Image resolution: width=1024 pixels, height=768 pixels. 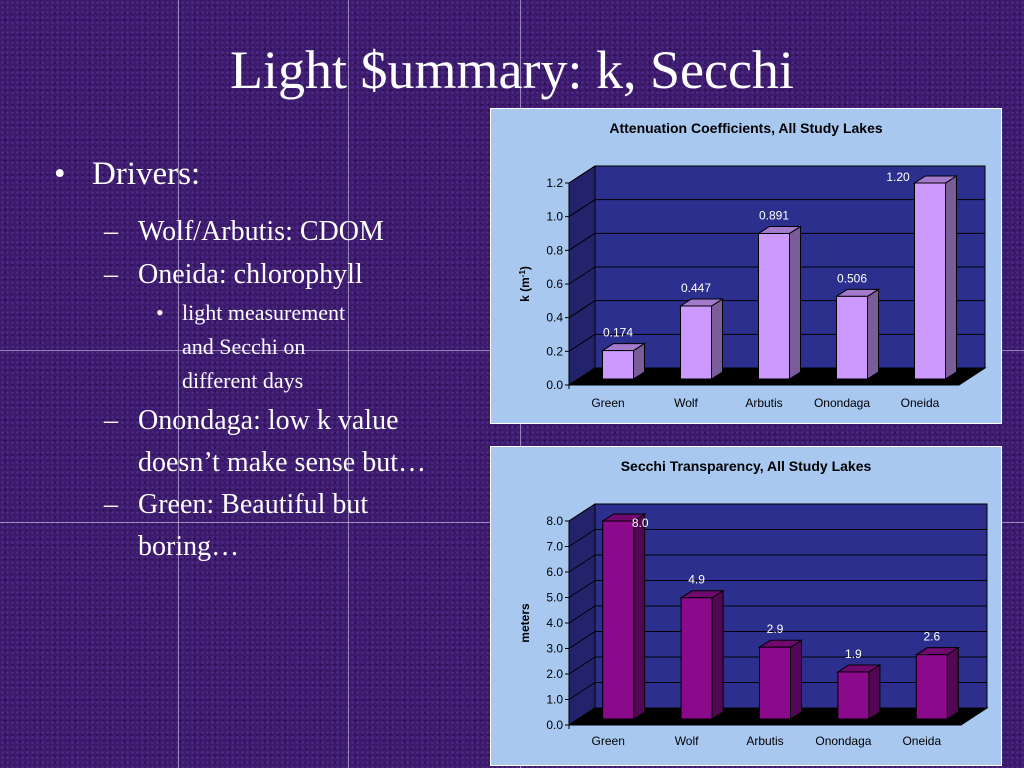 What do you see at coordinates (618, 333) in the screenshot?
I see `data-label: 0.174` at bounding box center [618, 333].